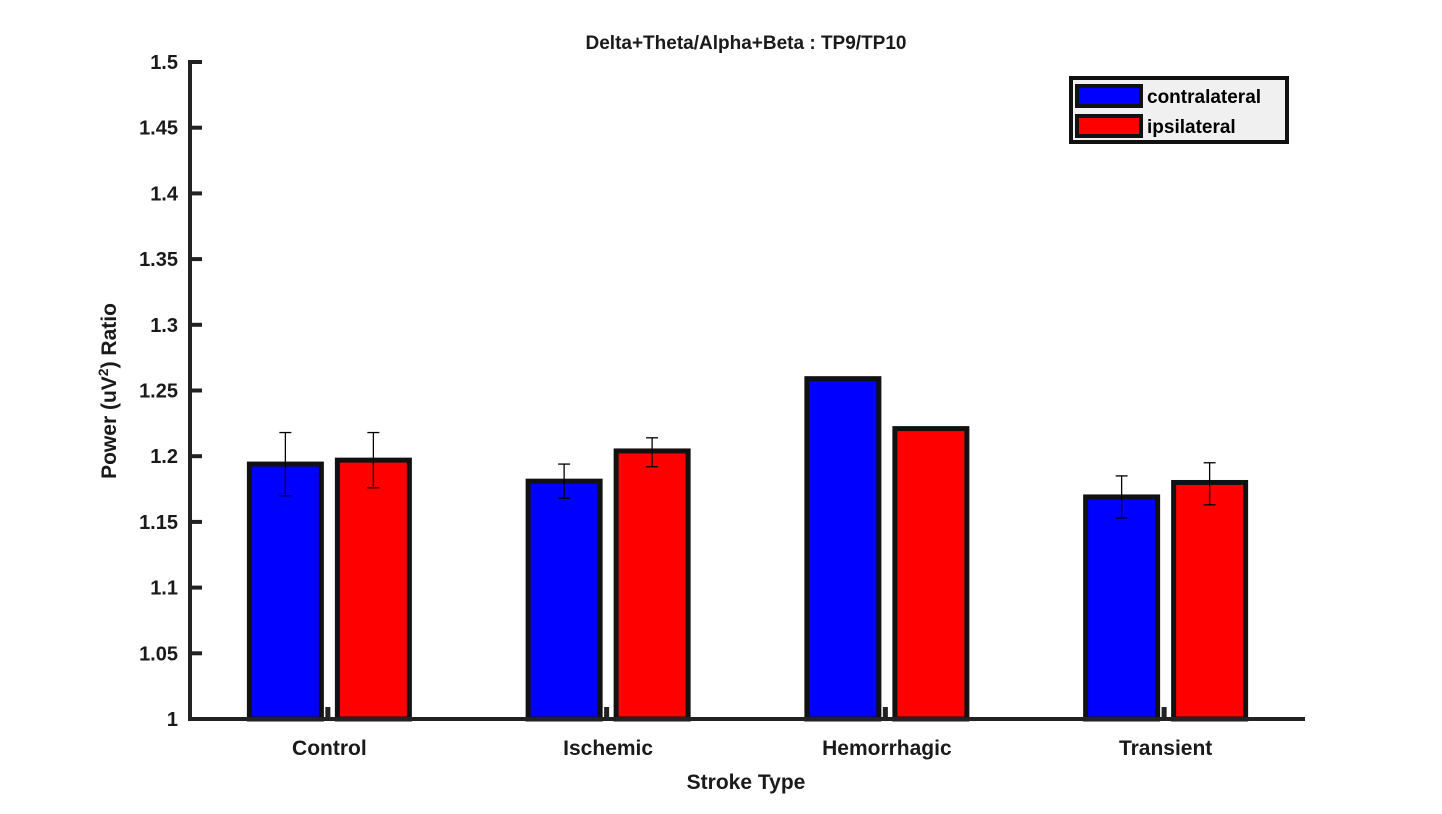  Describe the element at coordinates (564, 481) in the screenshot. I see `error-bar-contralateral-ischemic` at that location.